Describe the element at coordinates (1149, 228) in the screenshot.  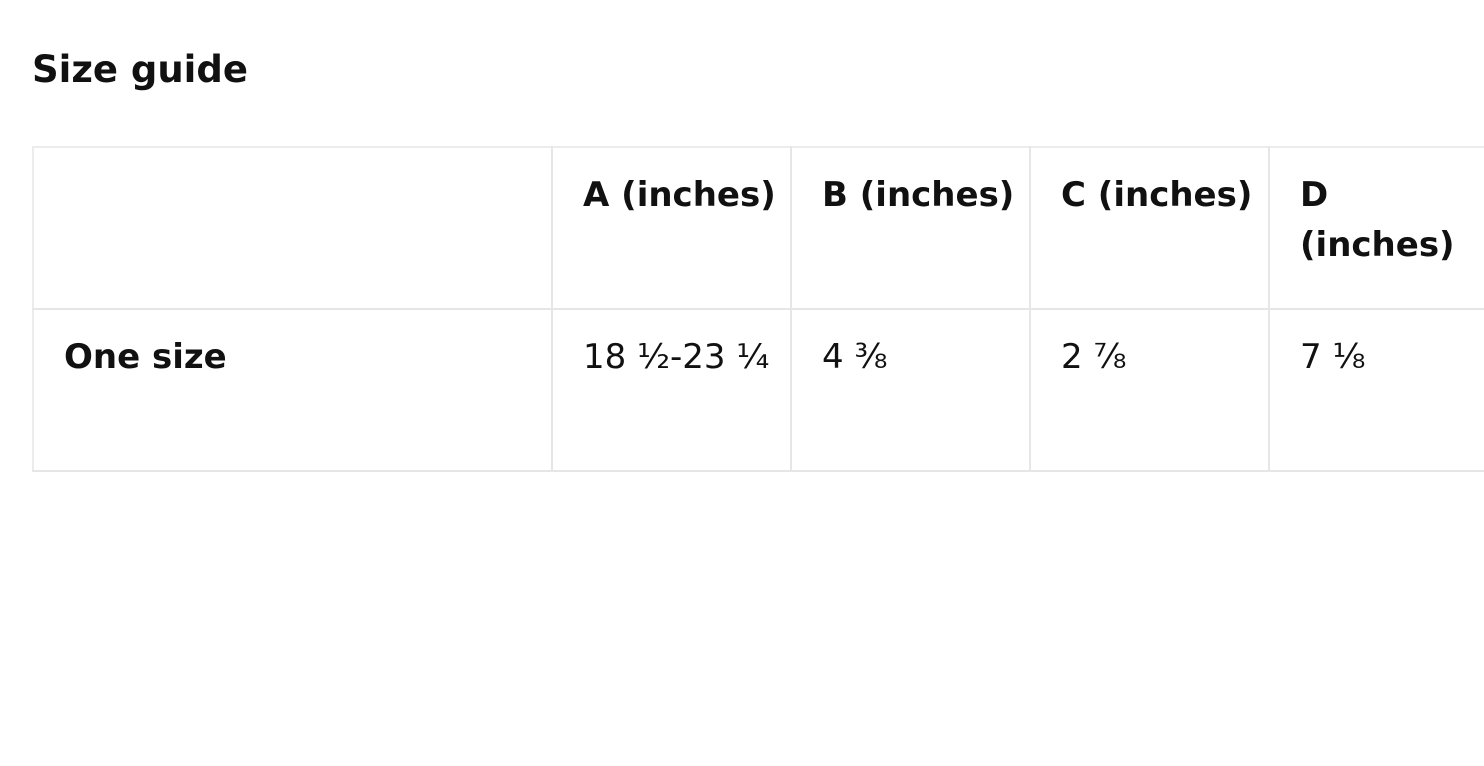
I see `header-c: C (inches)` at that location.